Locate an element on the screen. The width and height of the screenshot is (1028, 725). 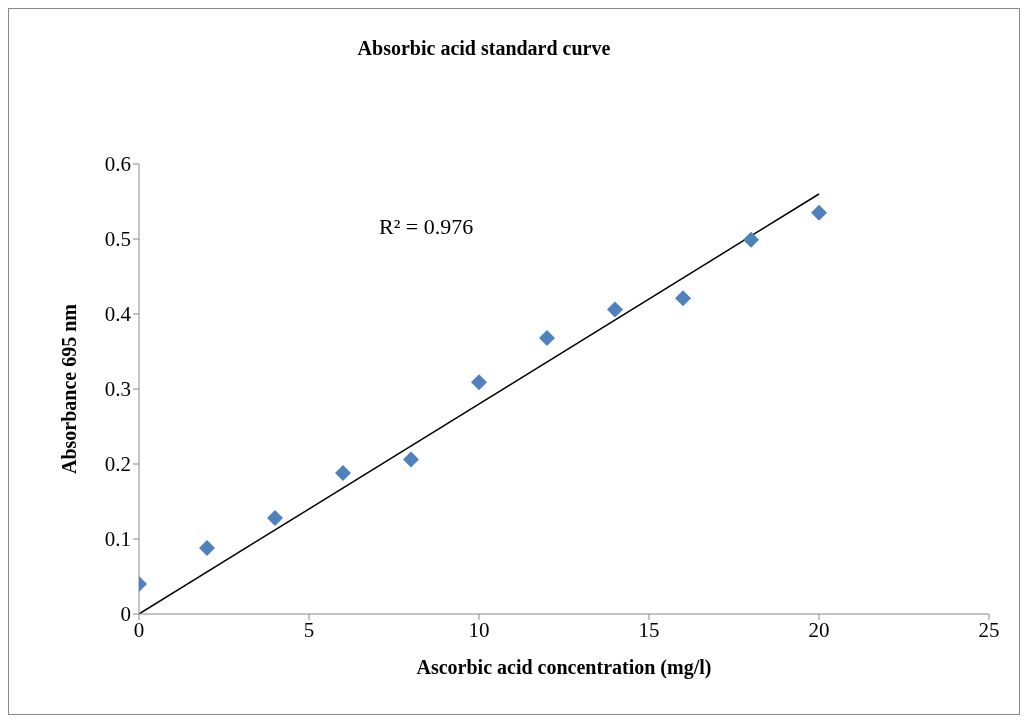
x-tick-label: 20 is located at coordinates (819, 629).